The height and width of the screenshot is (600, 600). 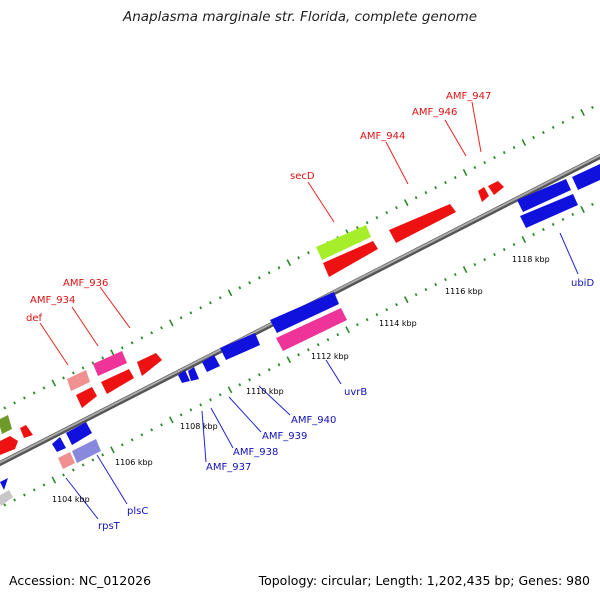 What do you see at coordinates (398, 323) in the screenshot?
I see `scale-label: 1114 kbp` at bounding box center [398, 323].